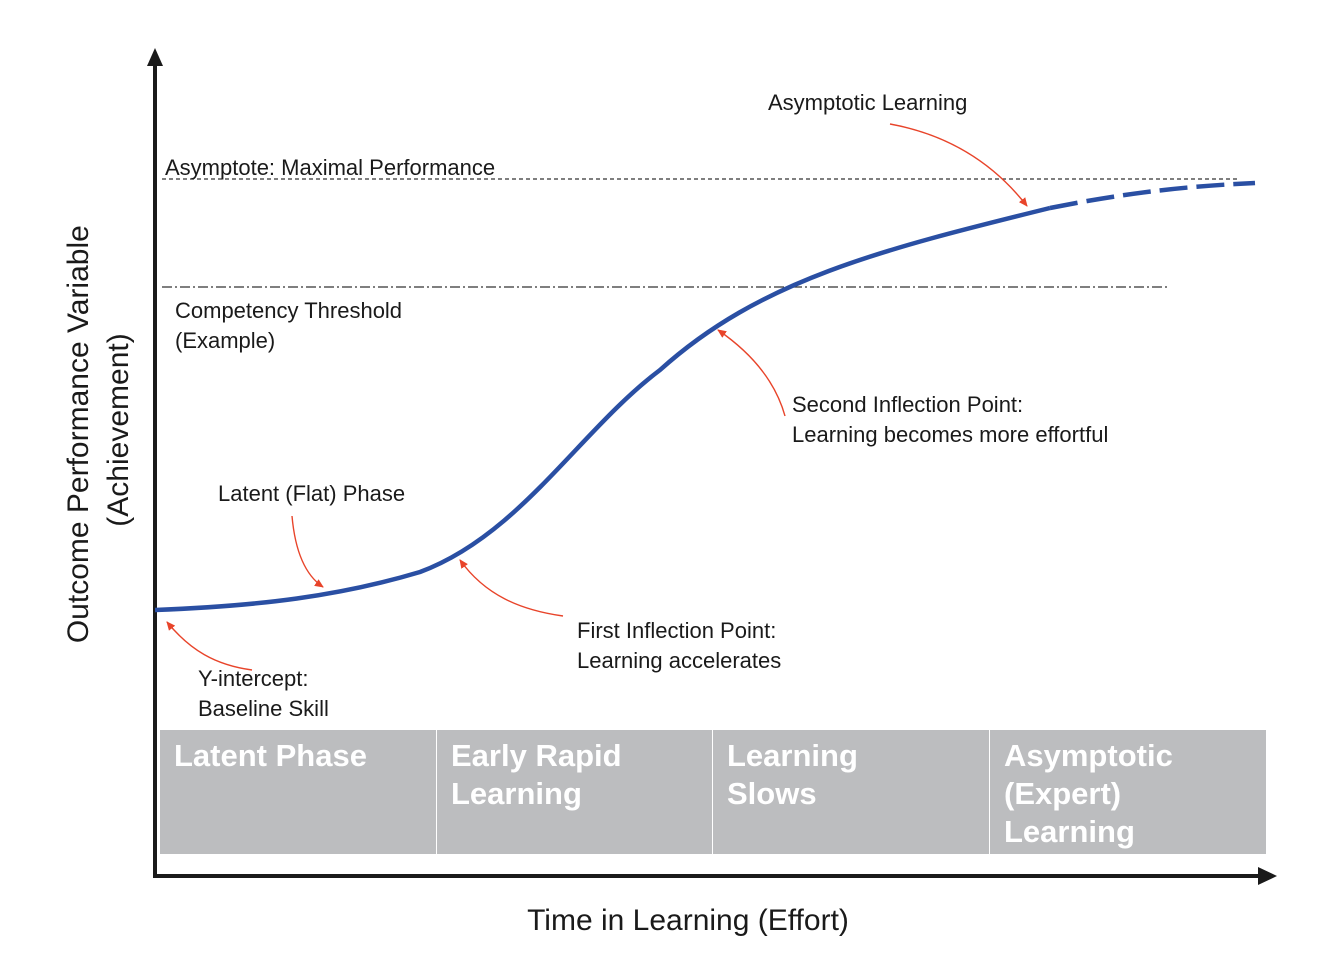 This screenshot has height=956, width=1342. Describe the element at coordinates (751, 373) in the screenshot. I see `arrow-second-inflection` at that location.